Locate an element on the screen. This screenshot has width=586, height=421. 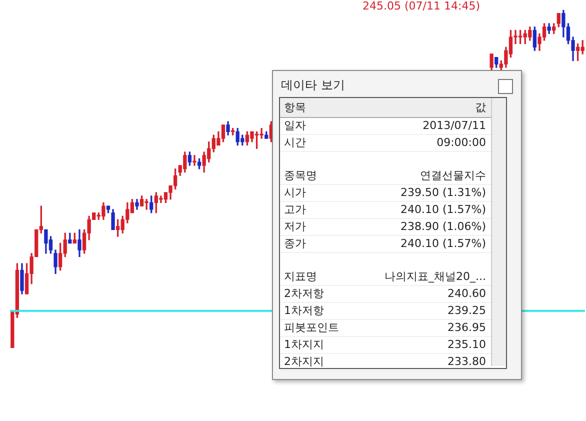
annotation: 저가 is located at coordinates (295, 227).